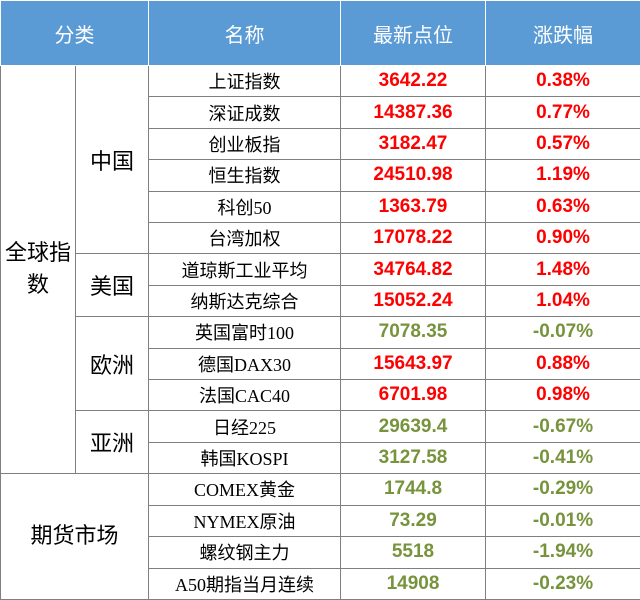 The width and height of the screenshot is (640, 600). I want to click on header-cell: 名称, so click(244, 33).